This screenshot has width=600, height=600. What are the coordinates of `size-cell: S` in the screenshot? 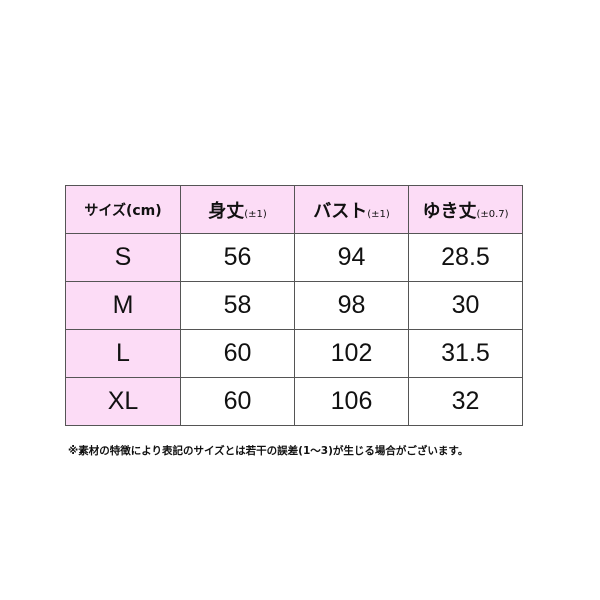 It's located at (123, 257).